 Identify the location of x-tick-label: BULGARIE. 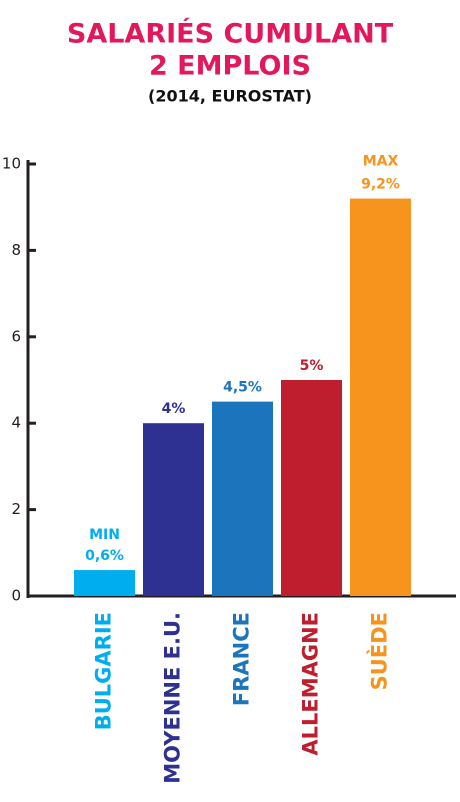
(104, 671).